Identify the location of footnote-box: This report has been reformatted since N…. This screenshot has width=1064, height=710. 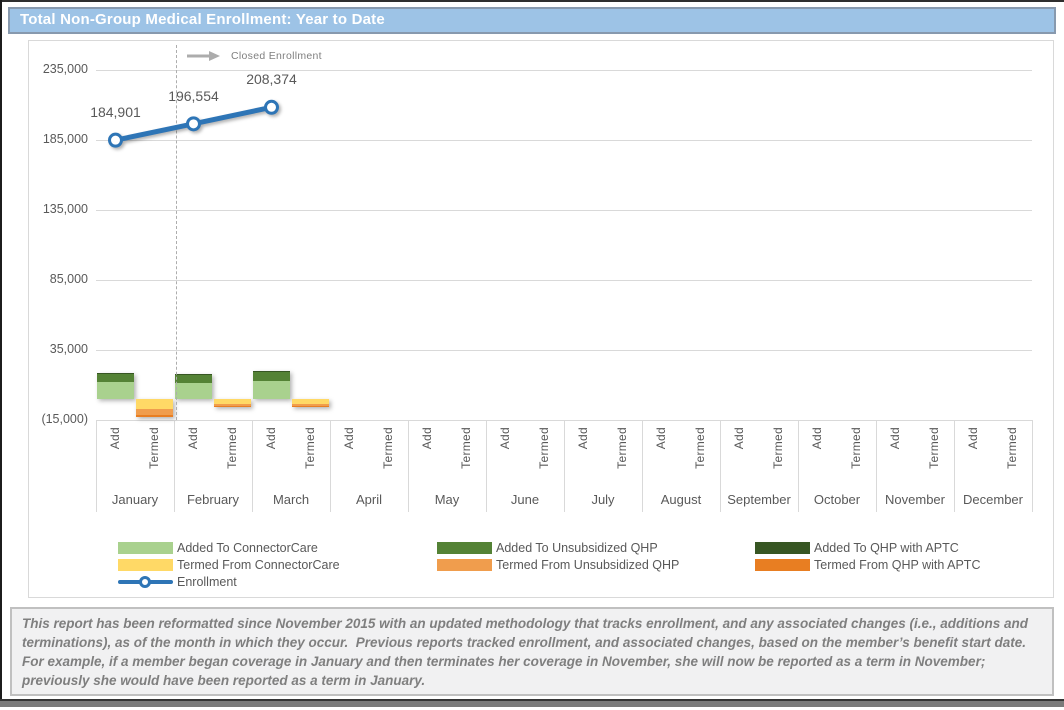
(532, 651).